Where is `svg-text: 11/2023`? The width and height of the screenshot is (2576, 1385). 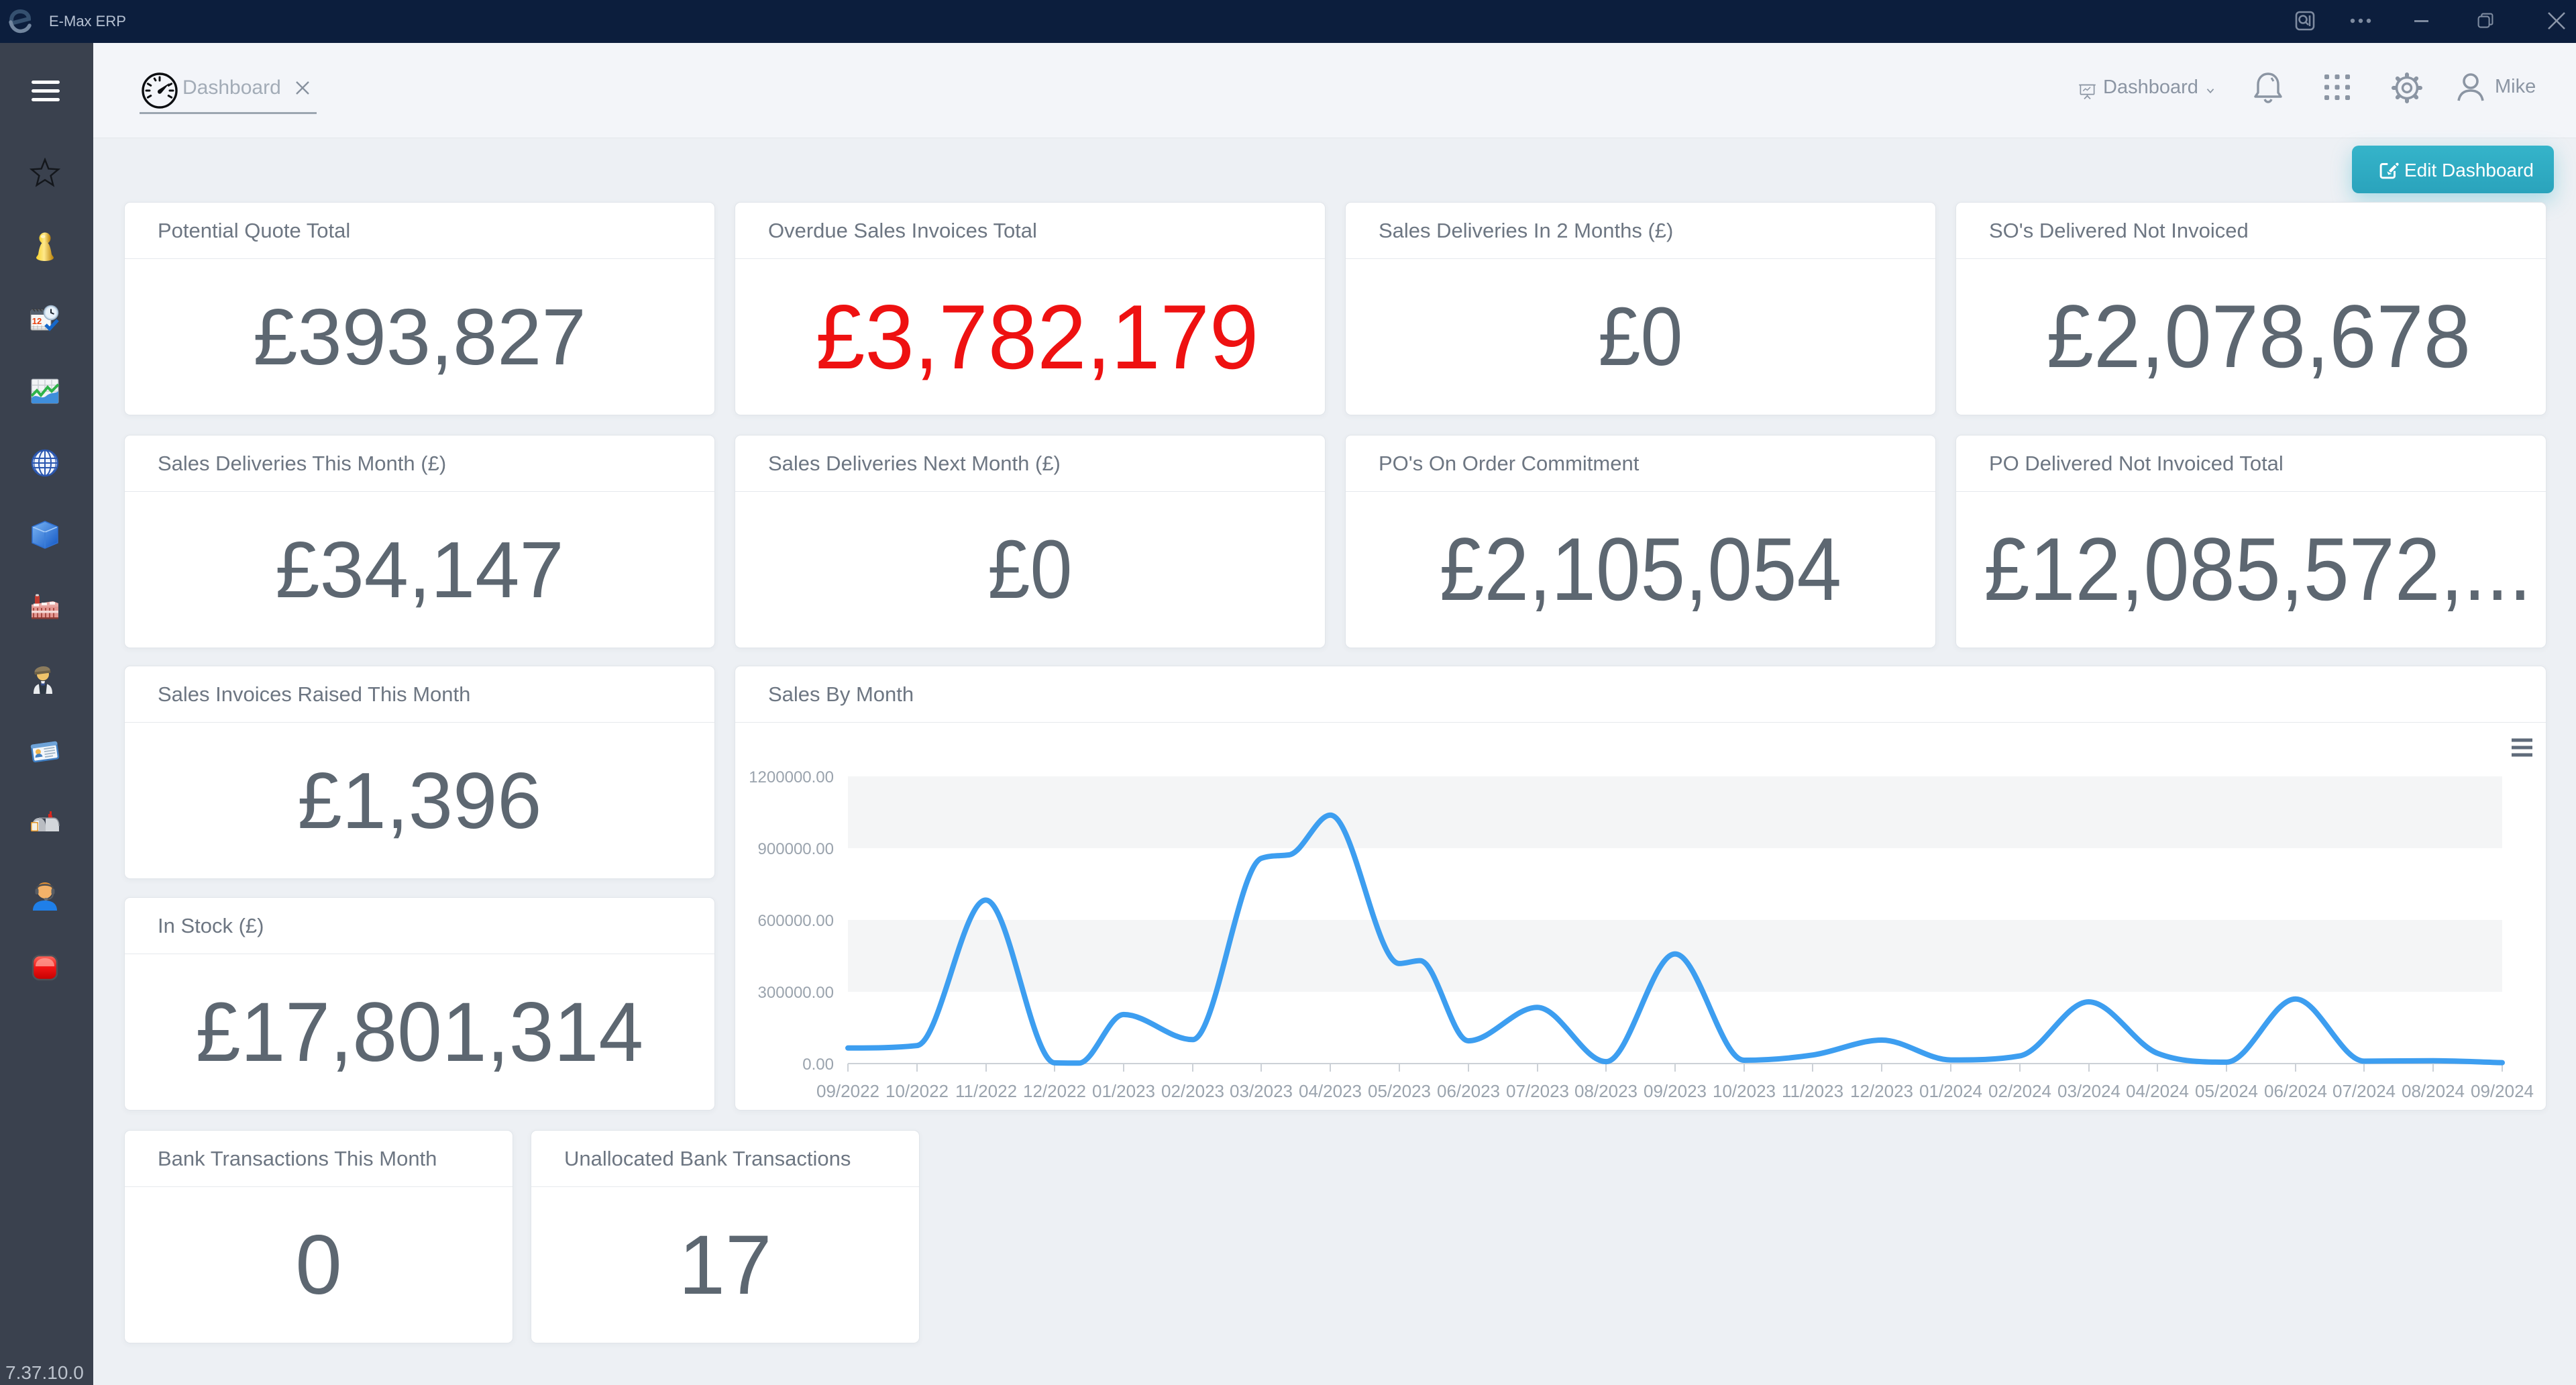
svg-text: 11/2023 is located at coordinates (1812, 1091).